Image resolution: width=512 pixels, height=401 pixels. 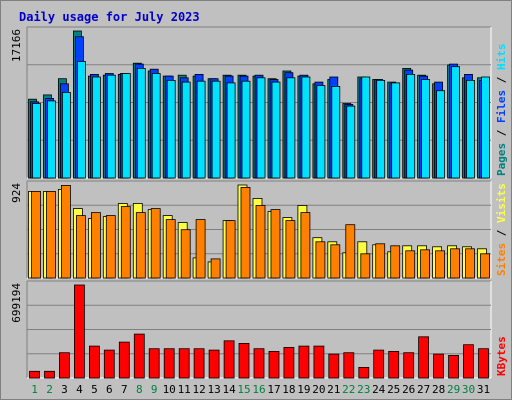 I want to click on x-tick-label: 10, so click(x=169, y=389).